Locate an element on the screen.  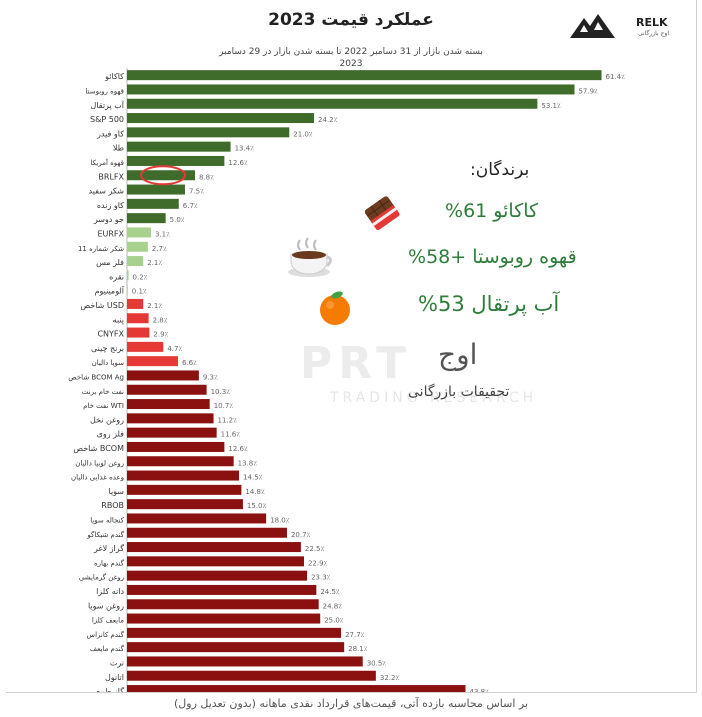
category-label: فلز روی is located at coordinates (111, 434).